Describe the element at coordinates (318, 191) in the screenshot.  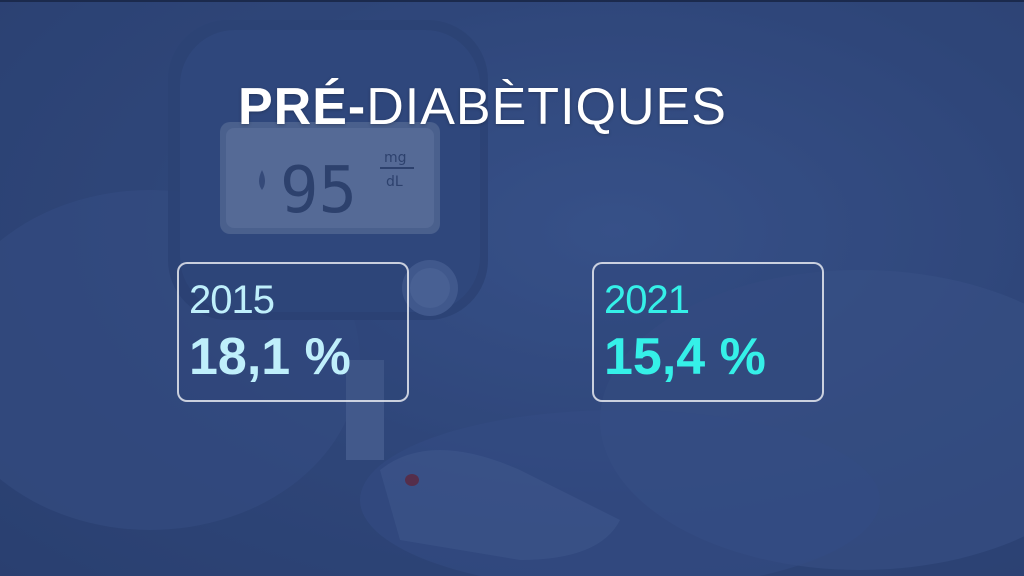
I see `svg-text: 95` at that location.